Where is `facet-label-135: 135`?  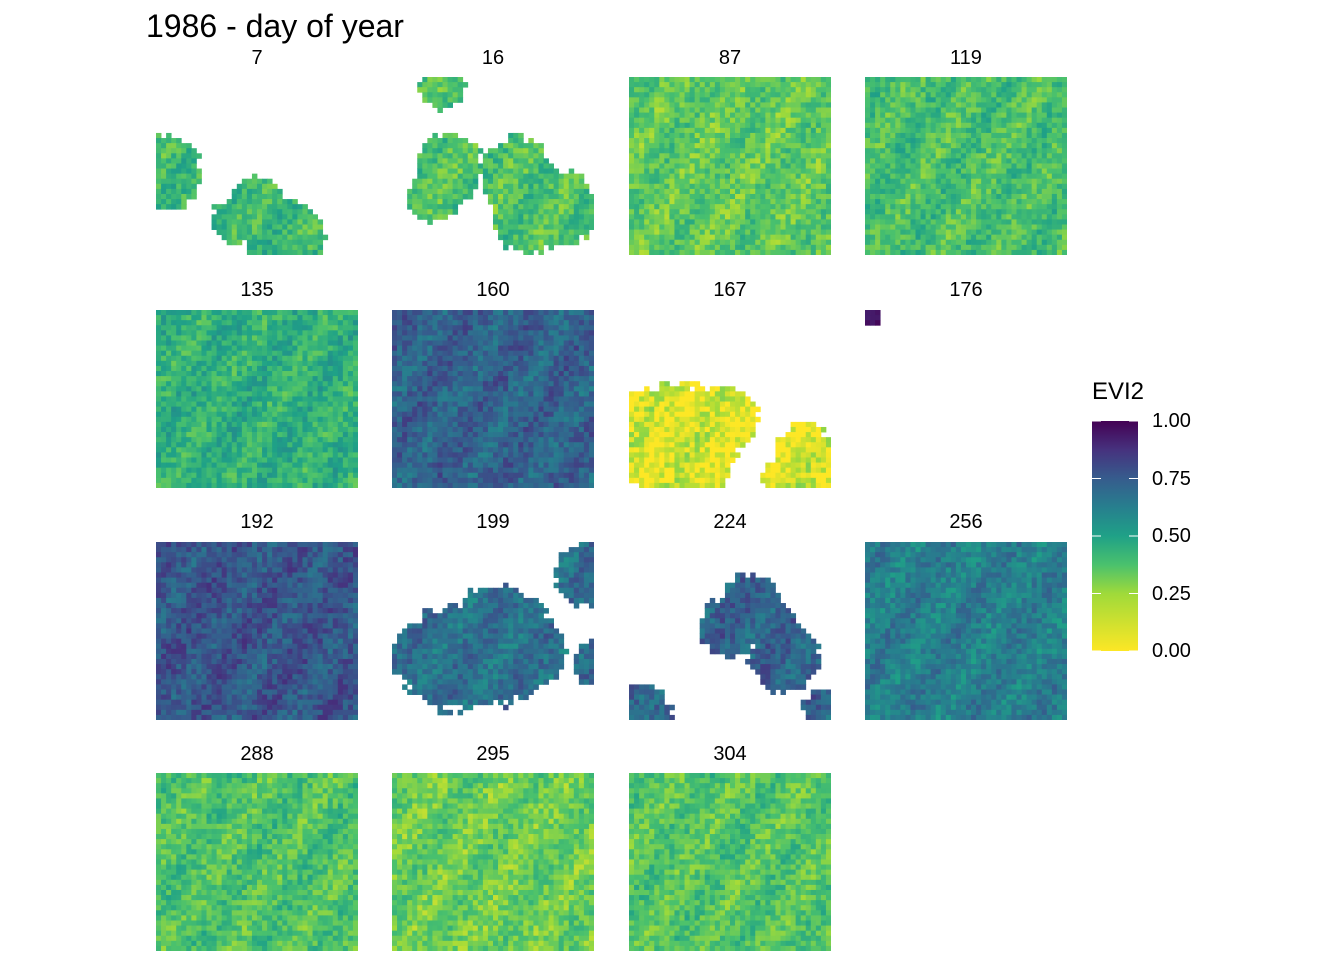
facet-label-135: 135 is located at coordinates (257, 290).